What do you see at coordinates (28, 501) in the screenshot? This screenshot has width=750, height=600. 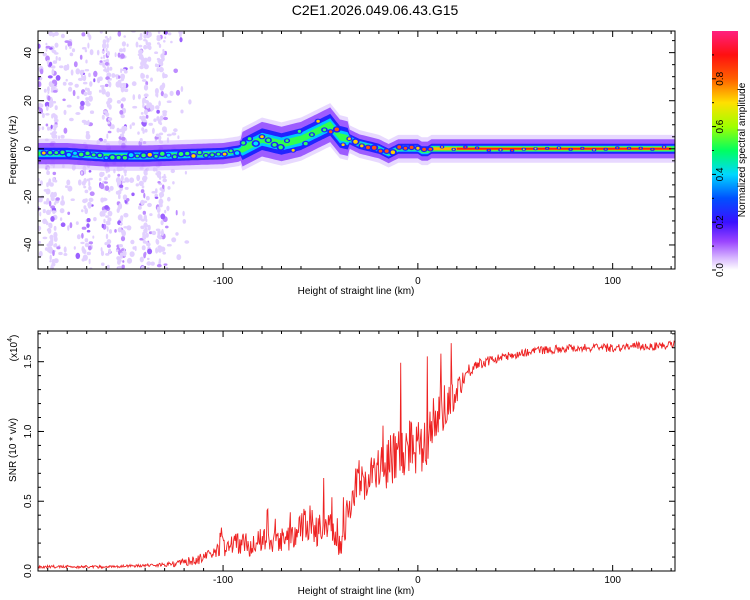 I see `y-tick-label: 0.5` at bounding box center [28, 501].